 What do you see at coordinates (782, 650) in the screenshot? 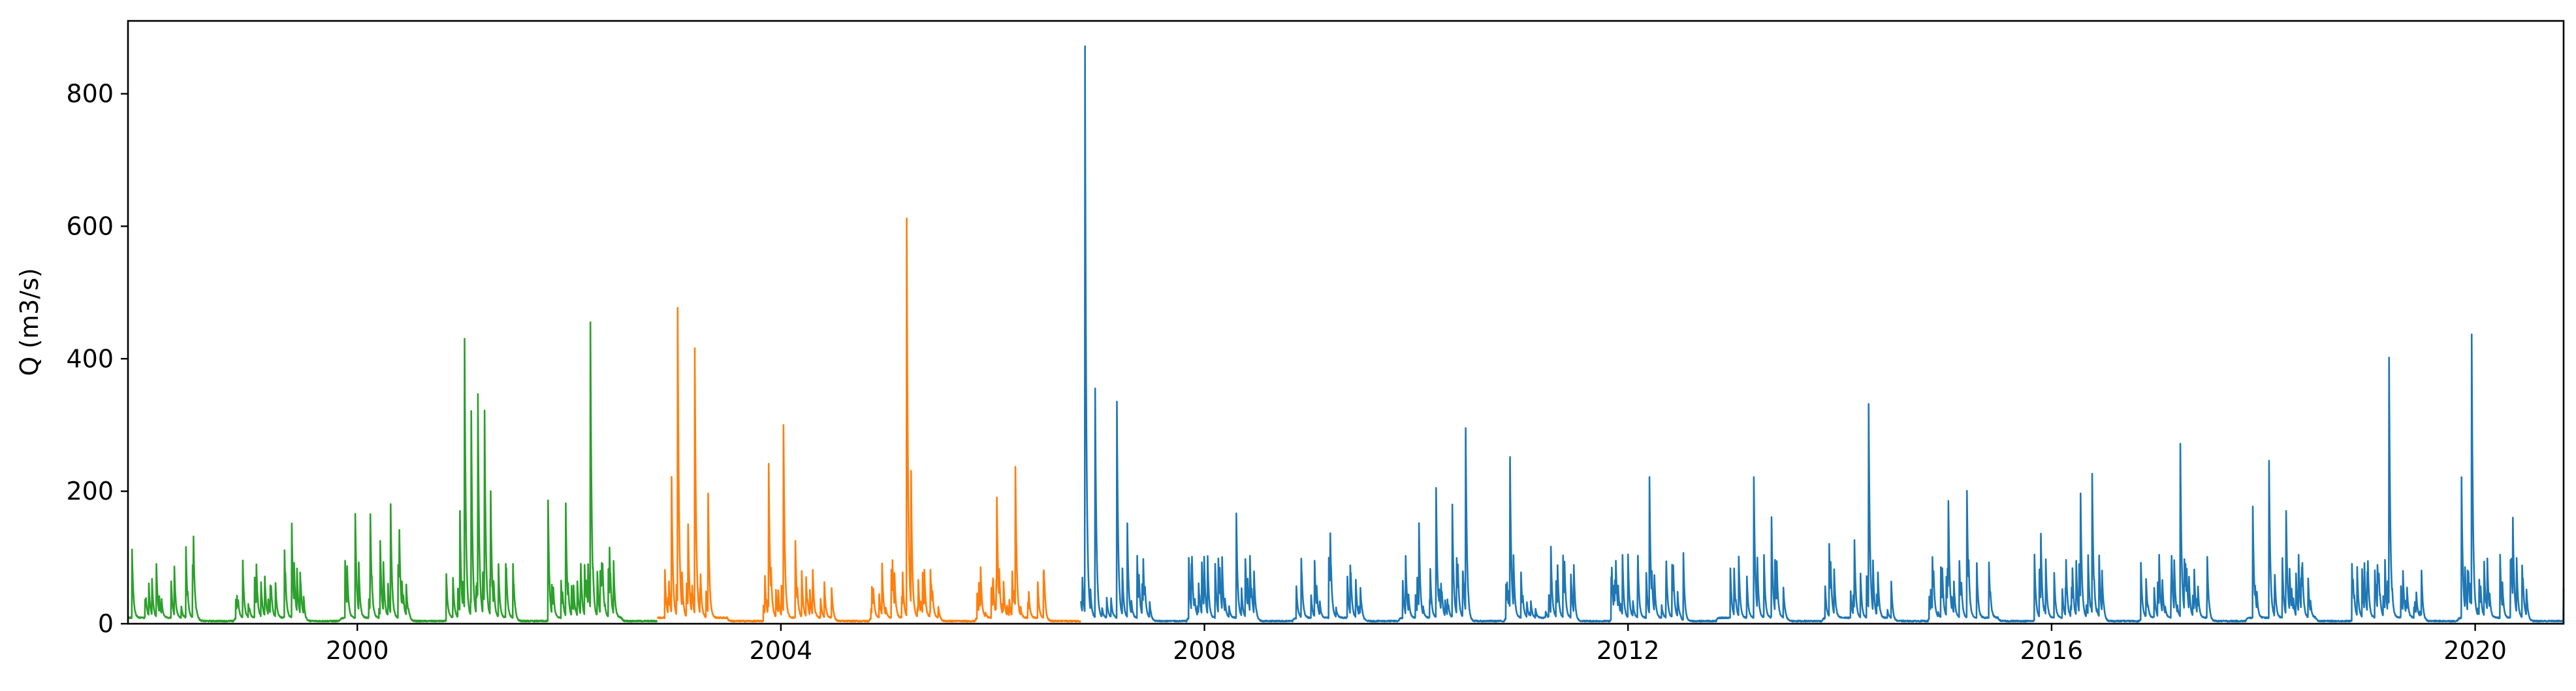
I see `x-tick-label: 2004` at bounding box center [782, 650].